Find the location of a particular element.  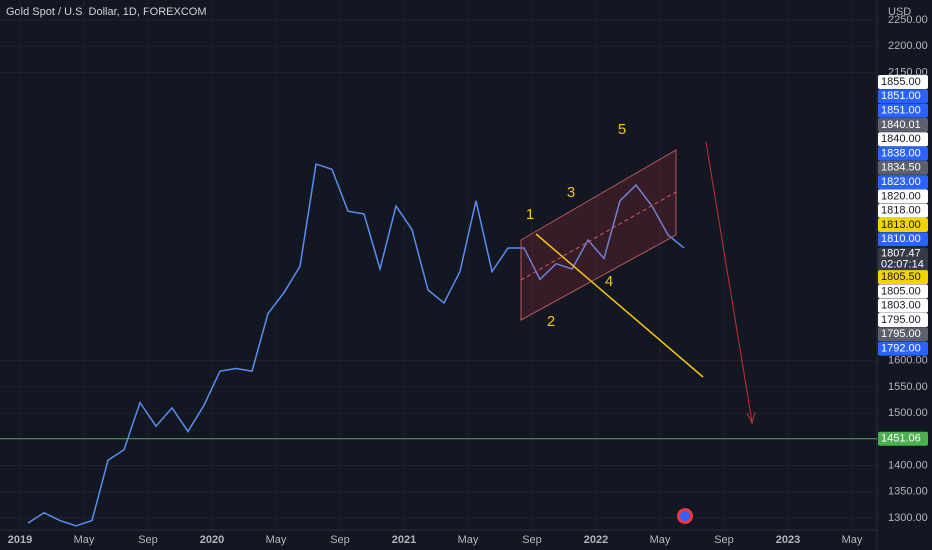

wave-label: 3 is located at coordinates (571, 192).